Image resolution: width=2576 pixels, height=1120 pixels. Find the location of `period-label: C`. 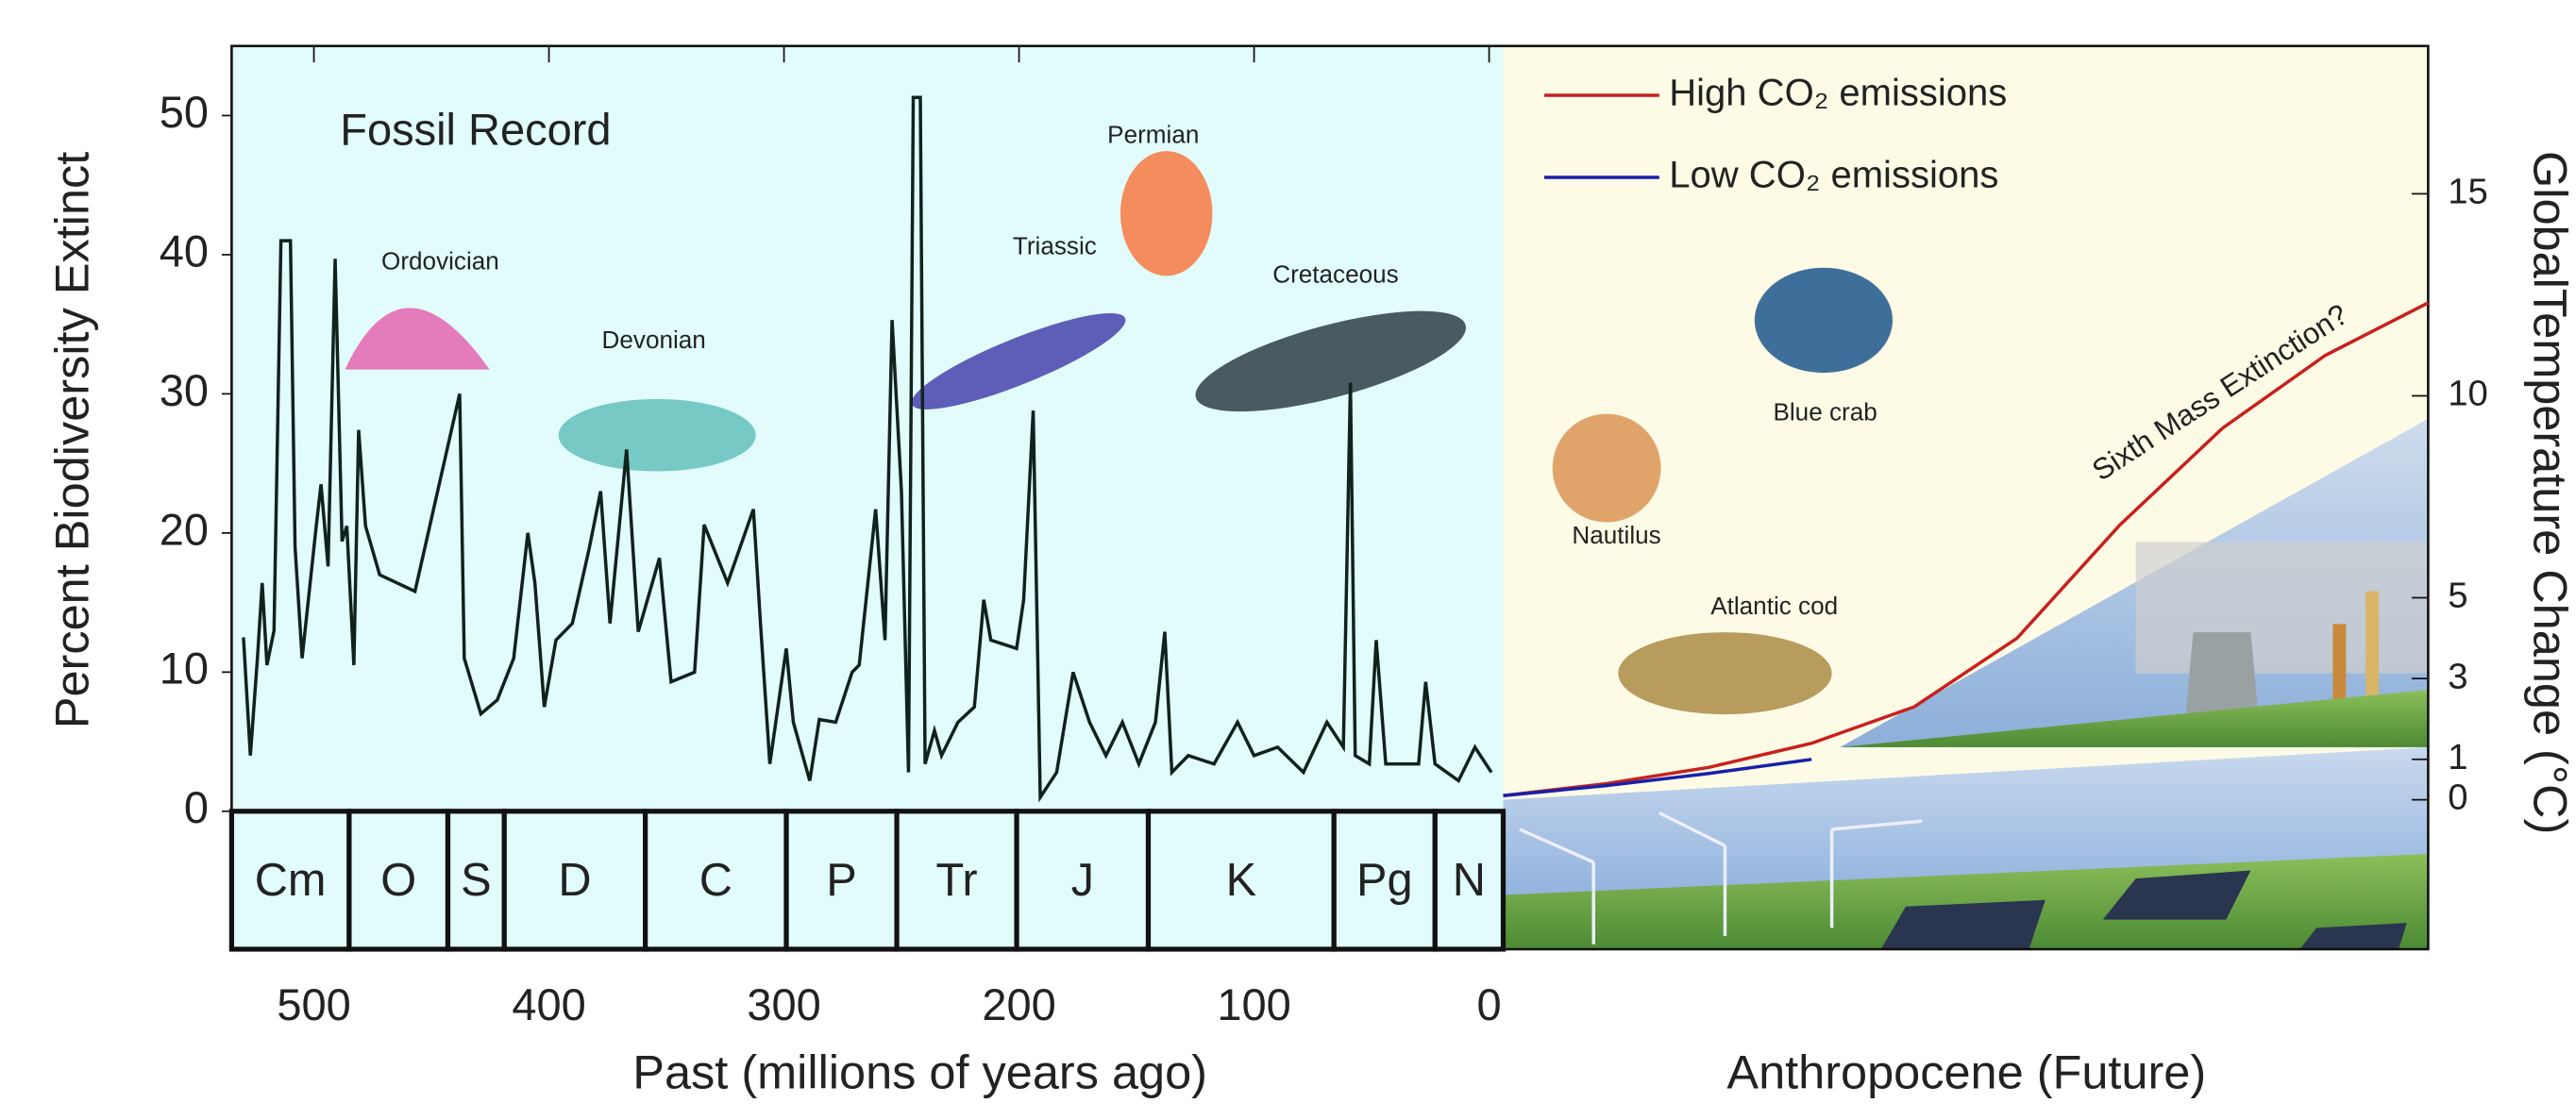

period-label: C is located at coordinates (715, 880).